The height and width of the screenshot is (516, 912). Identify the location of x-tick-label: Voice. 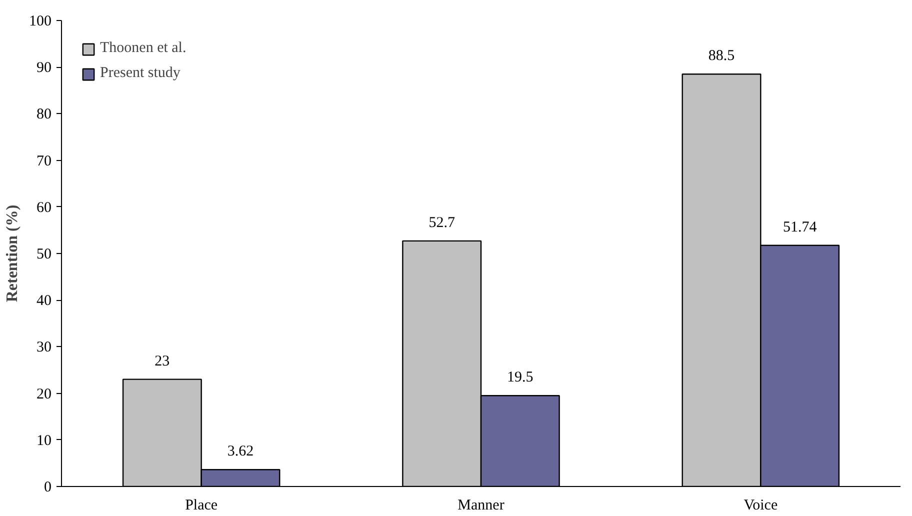
(761, 506).